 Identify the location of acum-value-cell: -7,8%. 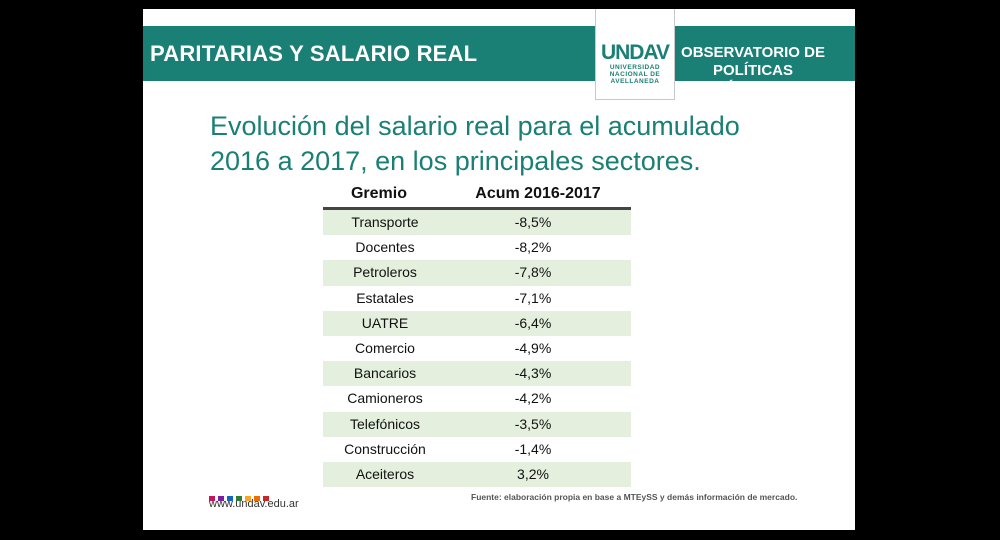
(533, 272).